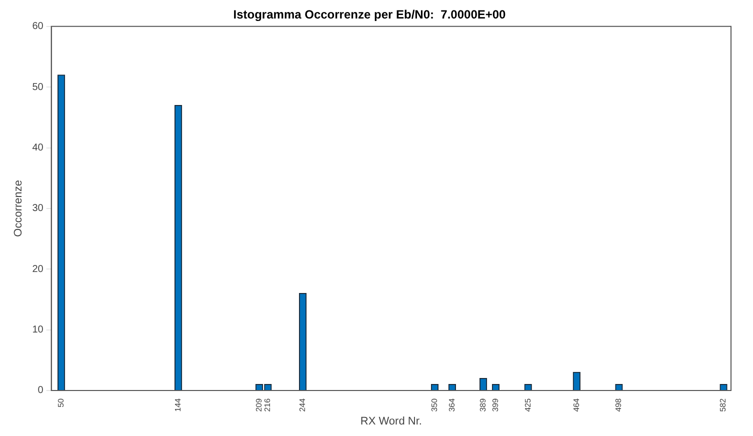  What do you see at coordinates (483, 405) in the screenshot?
I see `x-tick-label: 389` at bounding box center [483, 405].